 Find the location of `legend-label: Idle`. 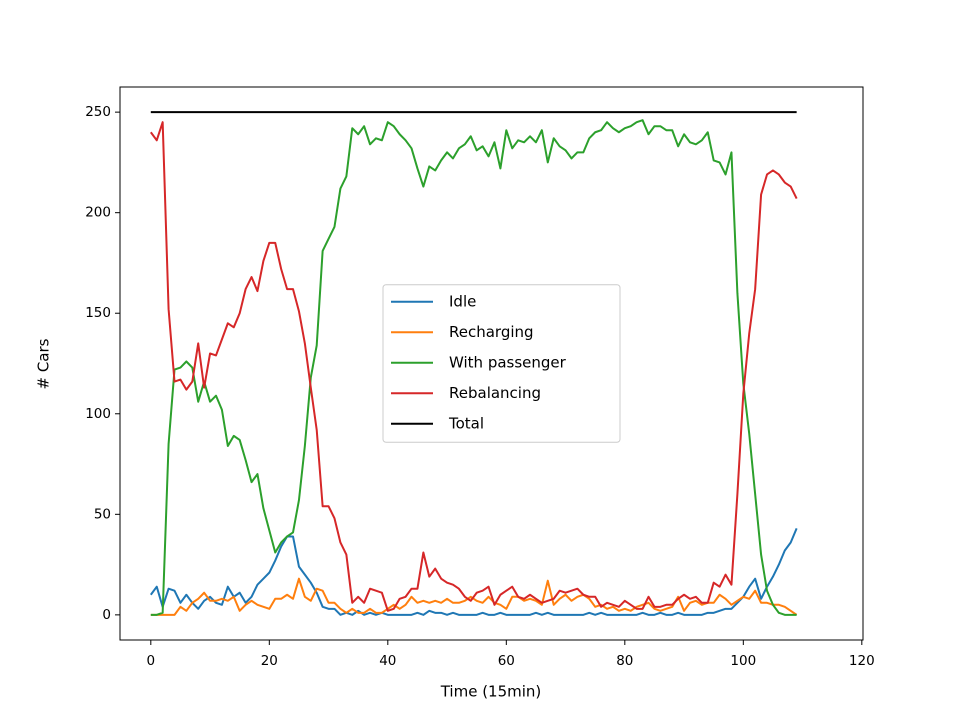

legend-label: Idle is located at coordinates (462, 301).